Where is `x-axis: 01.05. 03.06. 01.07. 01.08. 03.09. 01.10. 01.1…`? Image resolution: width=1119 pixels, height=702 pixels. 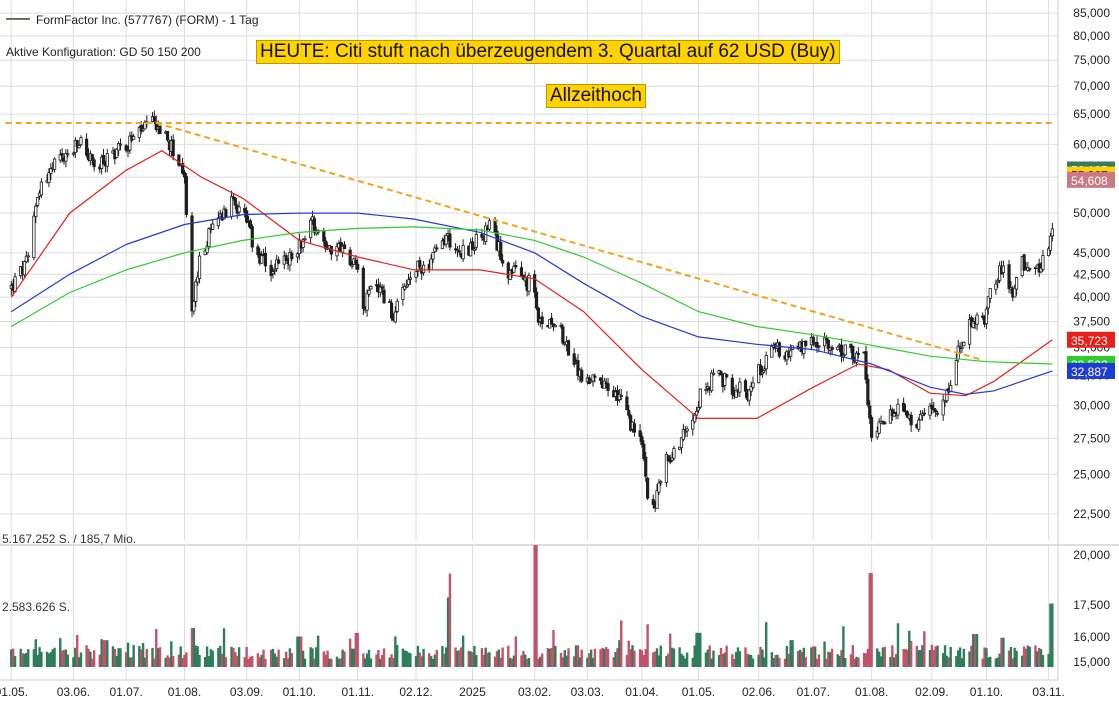
x-axis: 01.05. 03.06. 01.07. 01.08. 03.09. 01.10. 01.1… is located at coordinates (532, 692).